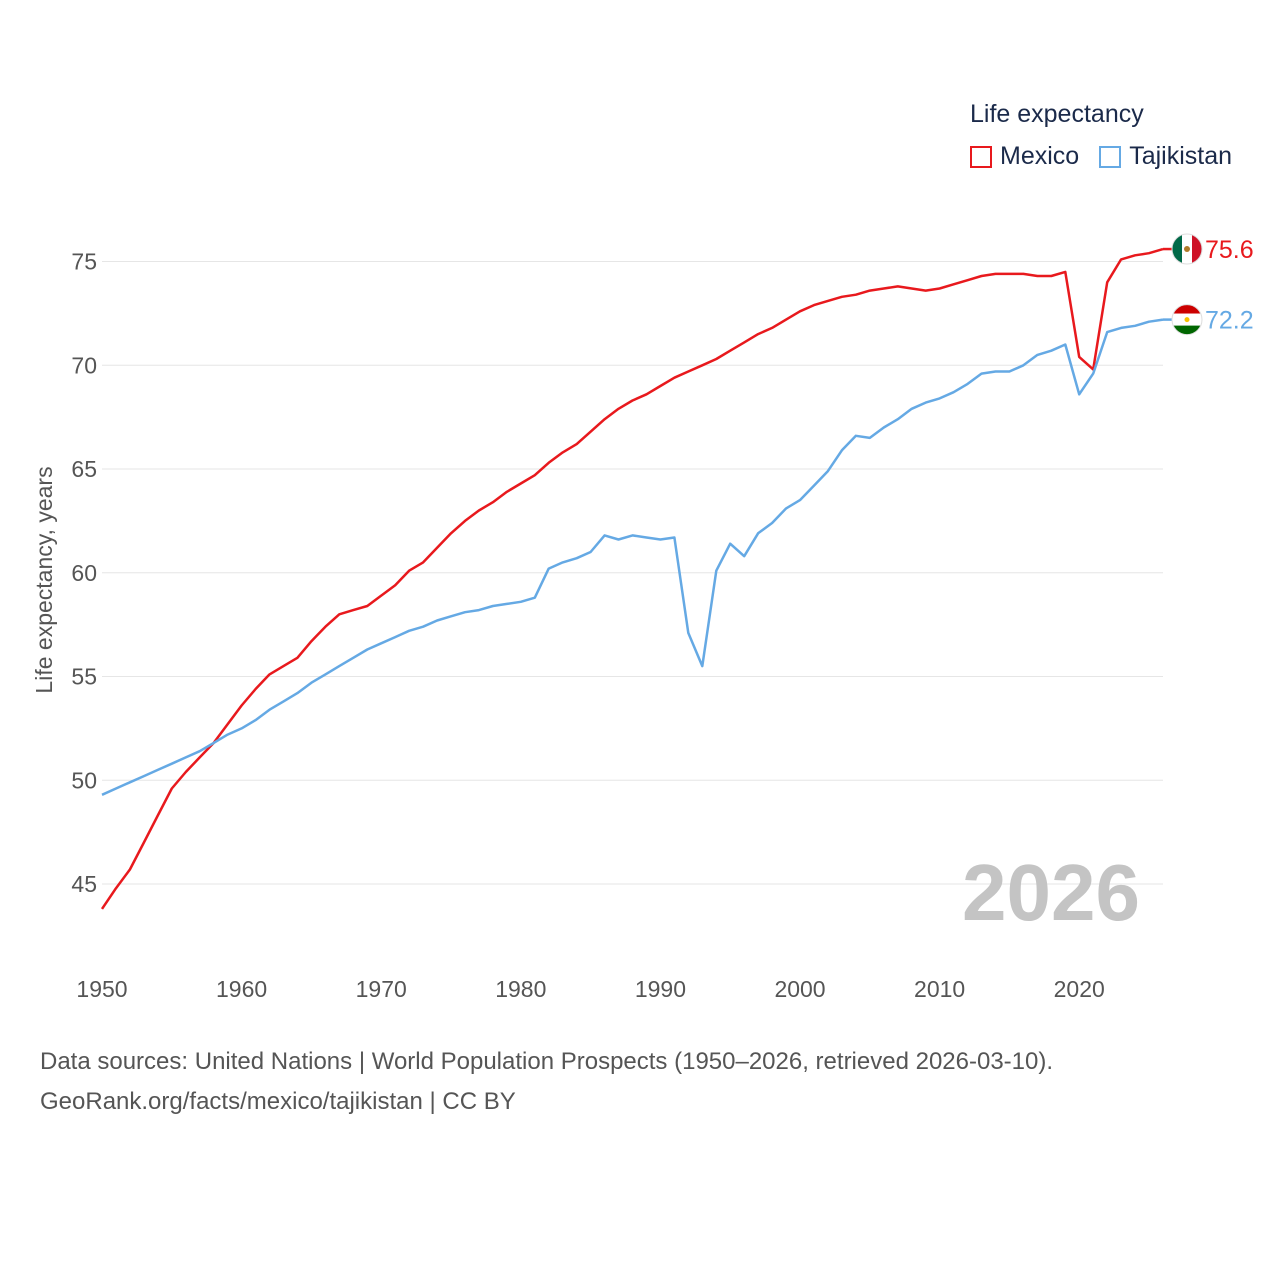 The image size is (1280, 1280). What do you see at coordinates (84, 469) in the screenshot?
I see `y-tick-label: 65` at bounding box center [84, 469].